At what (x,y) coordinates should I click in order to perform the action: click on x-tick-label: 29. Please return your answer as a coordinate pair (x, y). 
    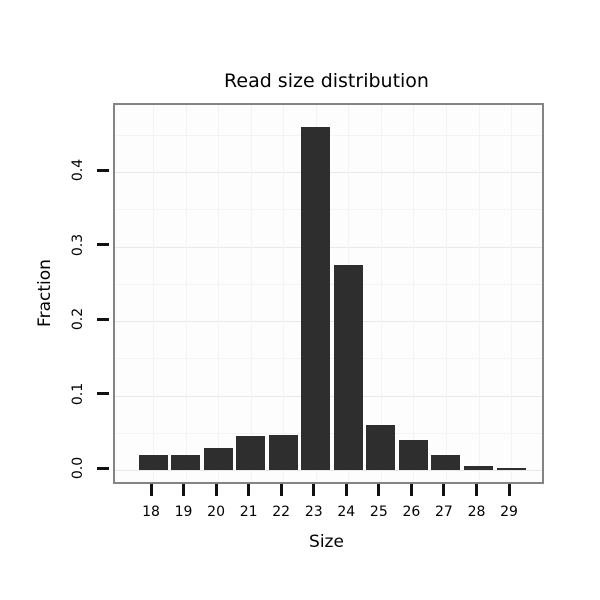
    Looking at the image, I should click on (509, 512).